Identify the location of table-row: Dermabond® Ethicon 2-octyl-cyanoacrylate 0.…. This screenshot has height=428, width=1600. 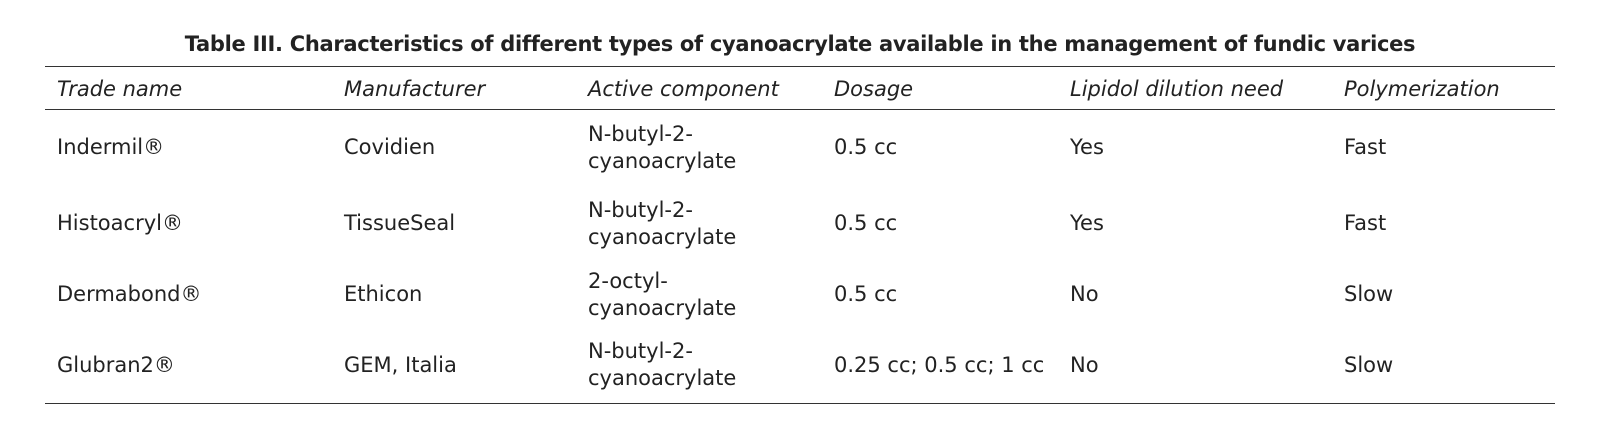
(800, 295).